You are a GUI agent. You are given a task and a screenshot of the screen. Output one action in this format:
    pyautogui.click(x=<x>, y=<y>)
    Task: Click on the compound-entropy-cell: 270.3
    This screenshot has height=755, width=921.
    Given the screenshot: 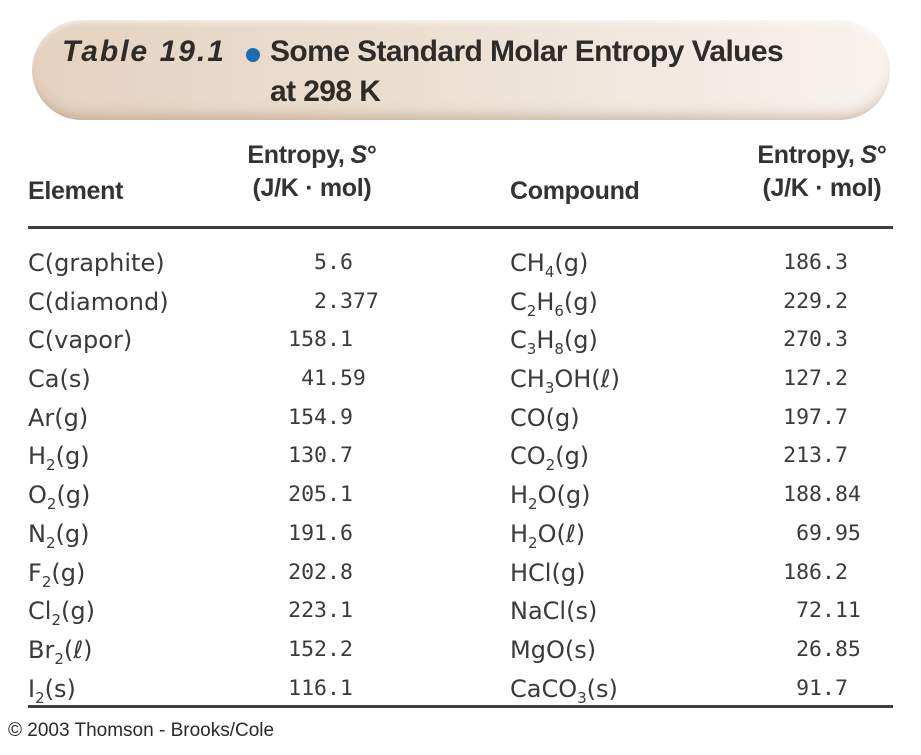 What is the action you would take?
    pyautogui.click(x=815, y=340)
    